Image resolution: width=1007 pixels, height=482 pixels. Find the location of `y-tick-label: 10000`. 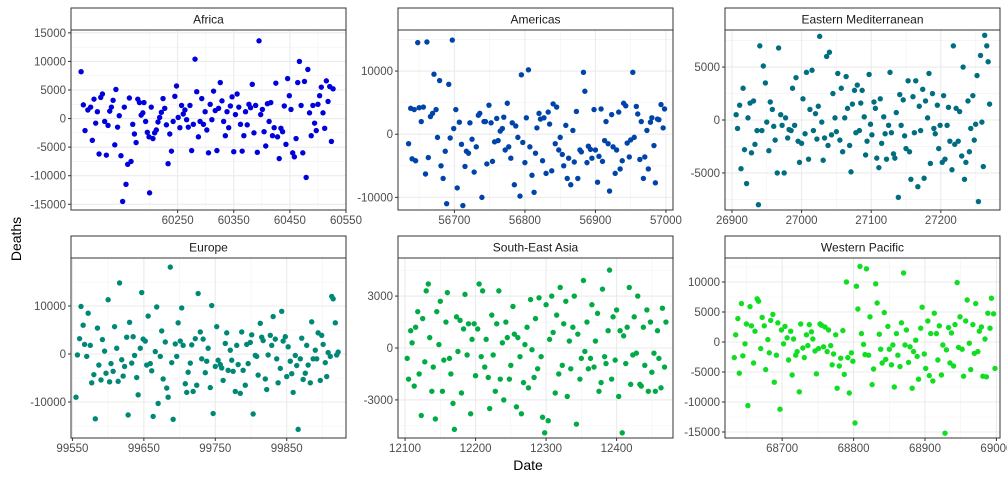

y-tick-label: 10000 is located at coordinates (50, 307).